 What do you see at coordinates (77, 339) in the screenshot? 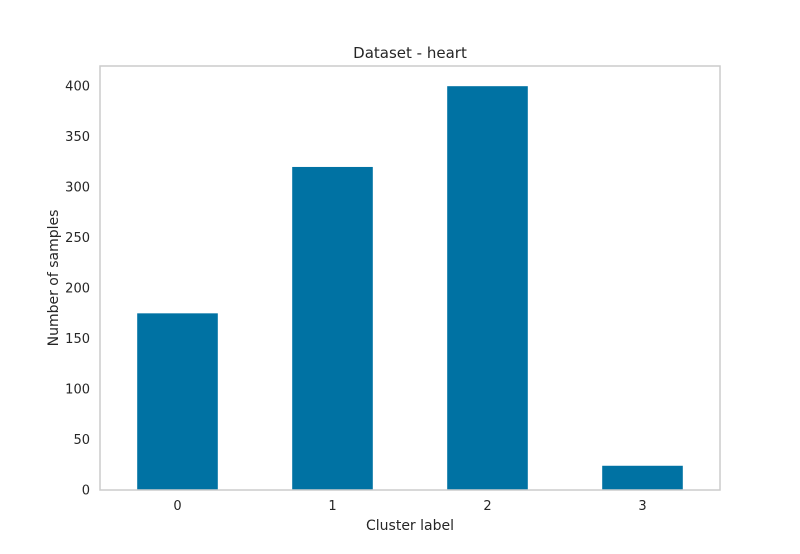
I see `y-tick-label: 150` at bounding box center [77, 339].